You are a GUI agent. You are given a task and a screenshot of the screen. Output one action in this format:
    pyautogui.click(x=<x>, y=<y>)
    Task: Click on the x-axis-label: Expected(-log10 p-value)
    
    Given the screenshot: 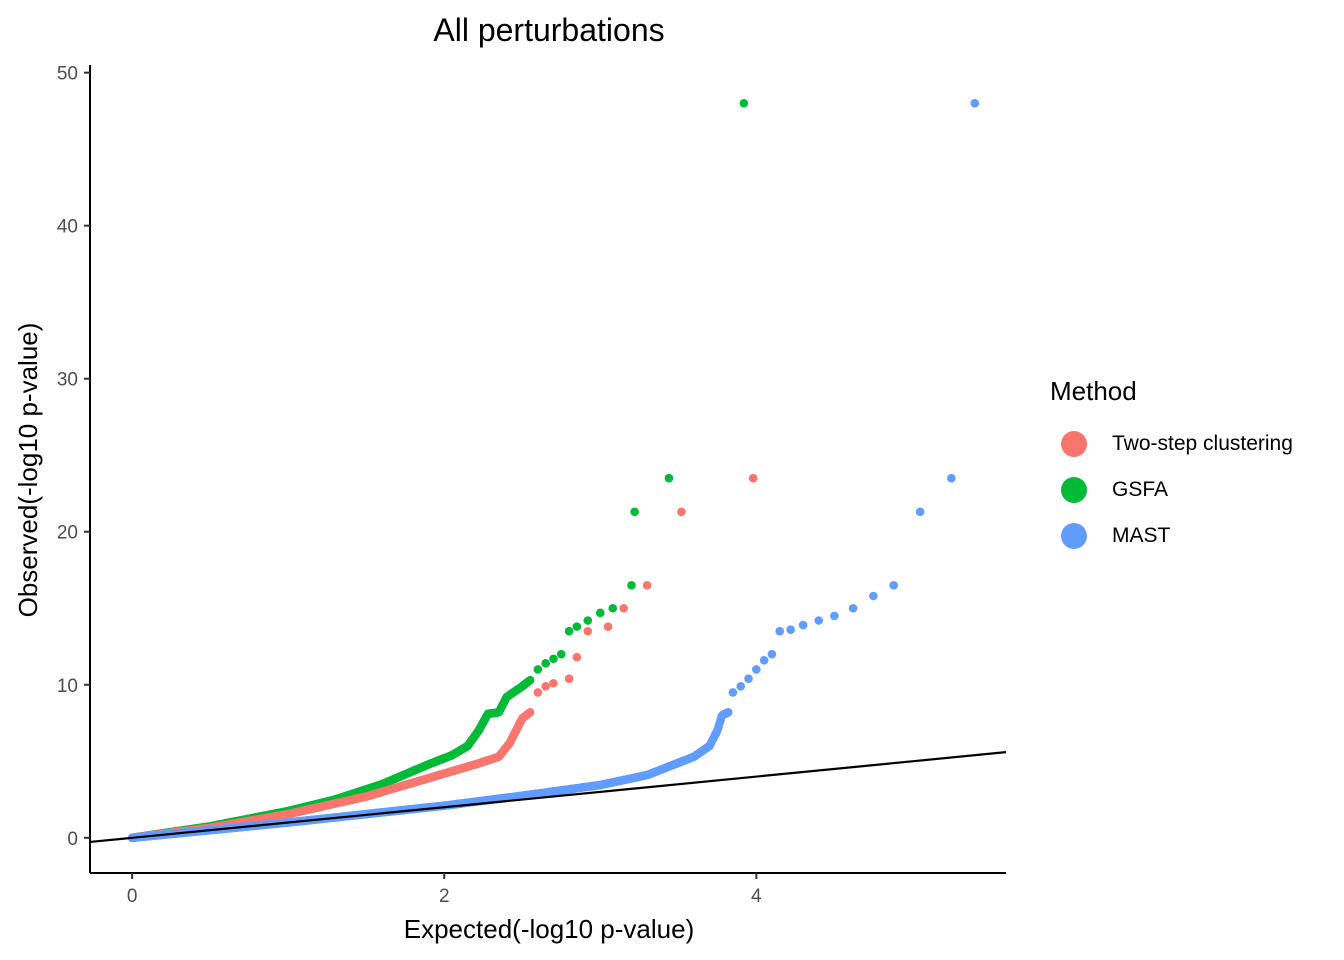 What is the action you would take?
    pyautogui.click(x=549, y=929)
    